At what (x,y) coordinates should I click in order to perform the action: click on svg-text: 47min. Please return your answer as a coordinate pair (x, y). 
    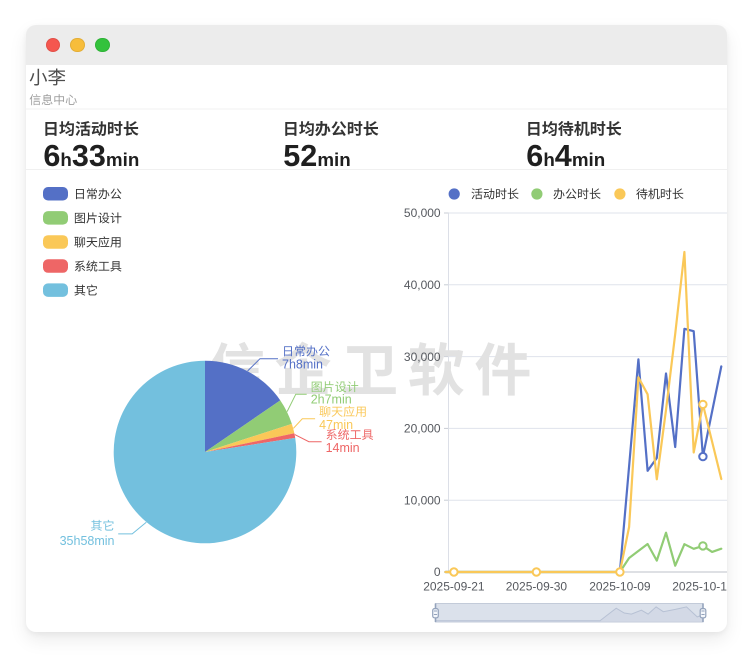
    Looking at the image, I should click on (336, 425).